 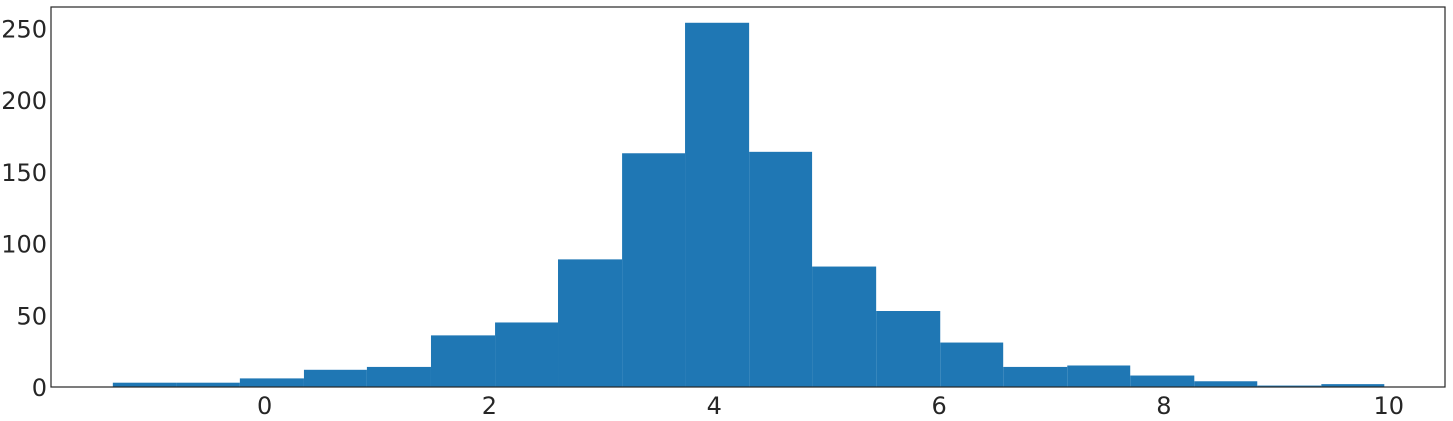 What do you see at coordinates (830, 406) in the screenshot?
I see `x-axis-ticks: 0 2 4 6 8 10` at bounding box center [830, 406].